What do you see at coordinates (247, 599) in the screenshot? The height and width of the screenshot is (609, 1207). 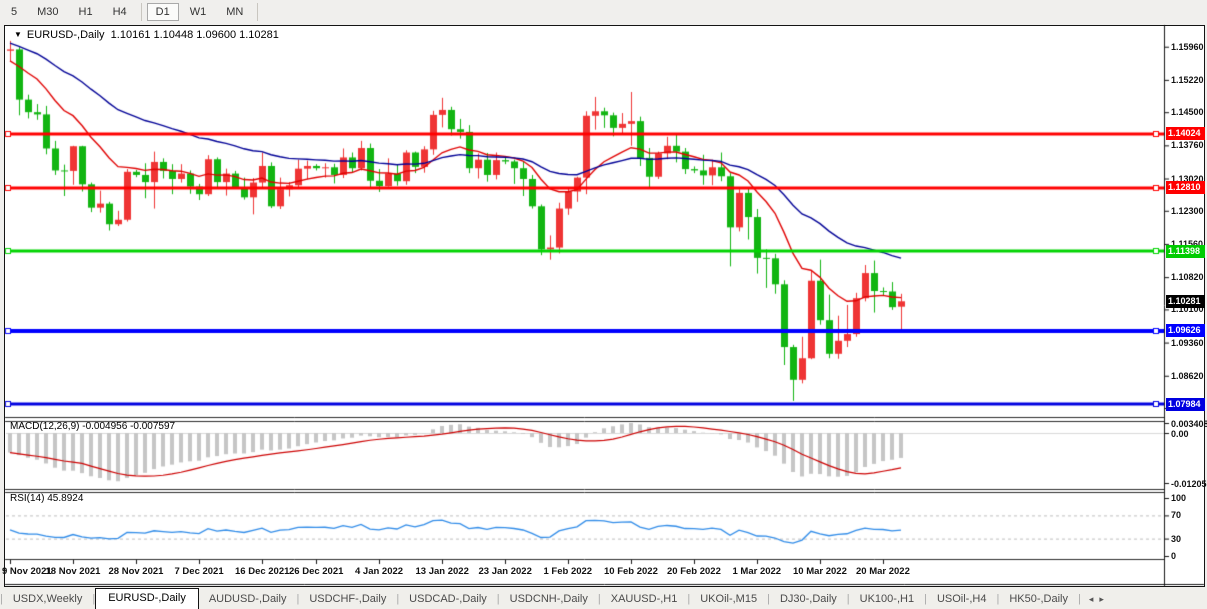 I see `chart-tab-audusd-daily: AUDUSD-,Daily` at bounding box center [247, 599].